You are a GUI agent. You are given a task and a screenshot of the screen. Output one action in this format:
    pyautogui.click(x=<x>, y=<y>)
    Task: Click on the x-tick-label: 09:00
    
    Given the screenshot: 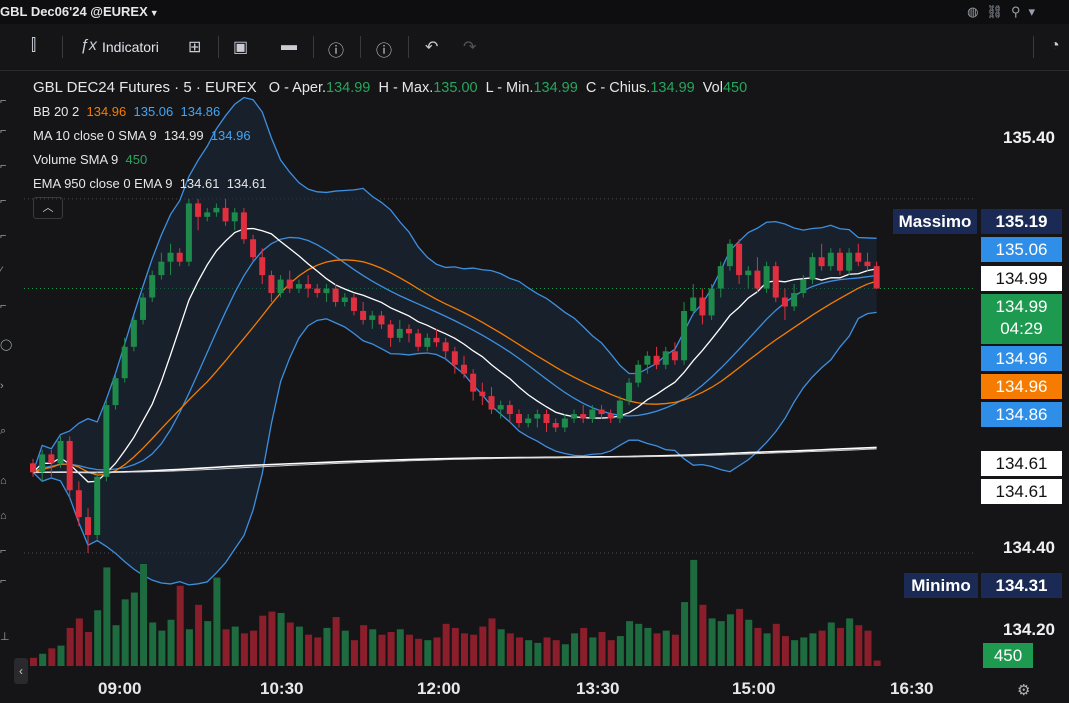 What is the action you would take?
    pyautogui.click(x=120, y=688)
    